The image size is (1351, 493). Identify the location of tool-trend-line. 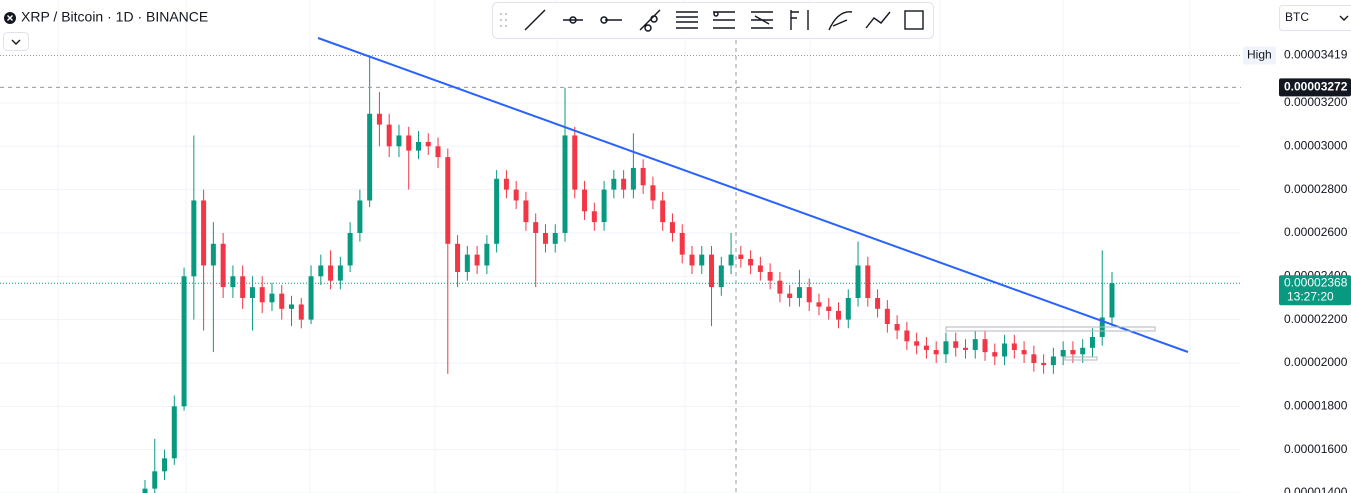
(535, 20).